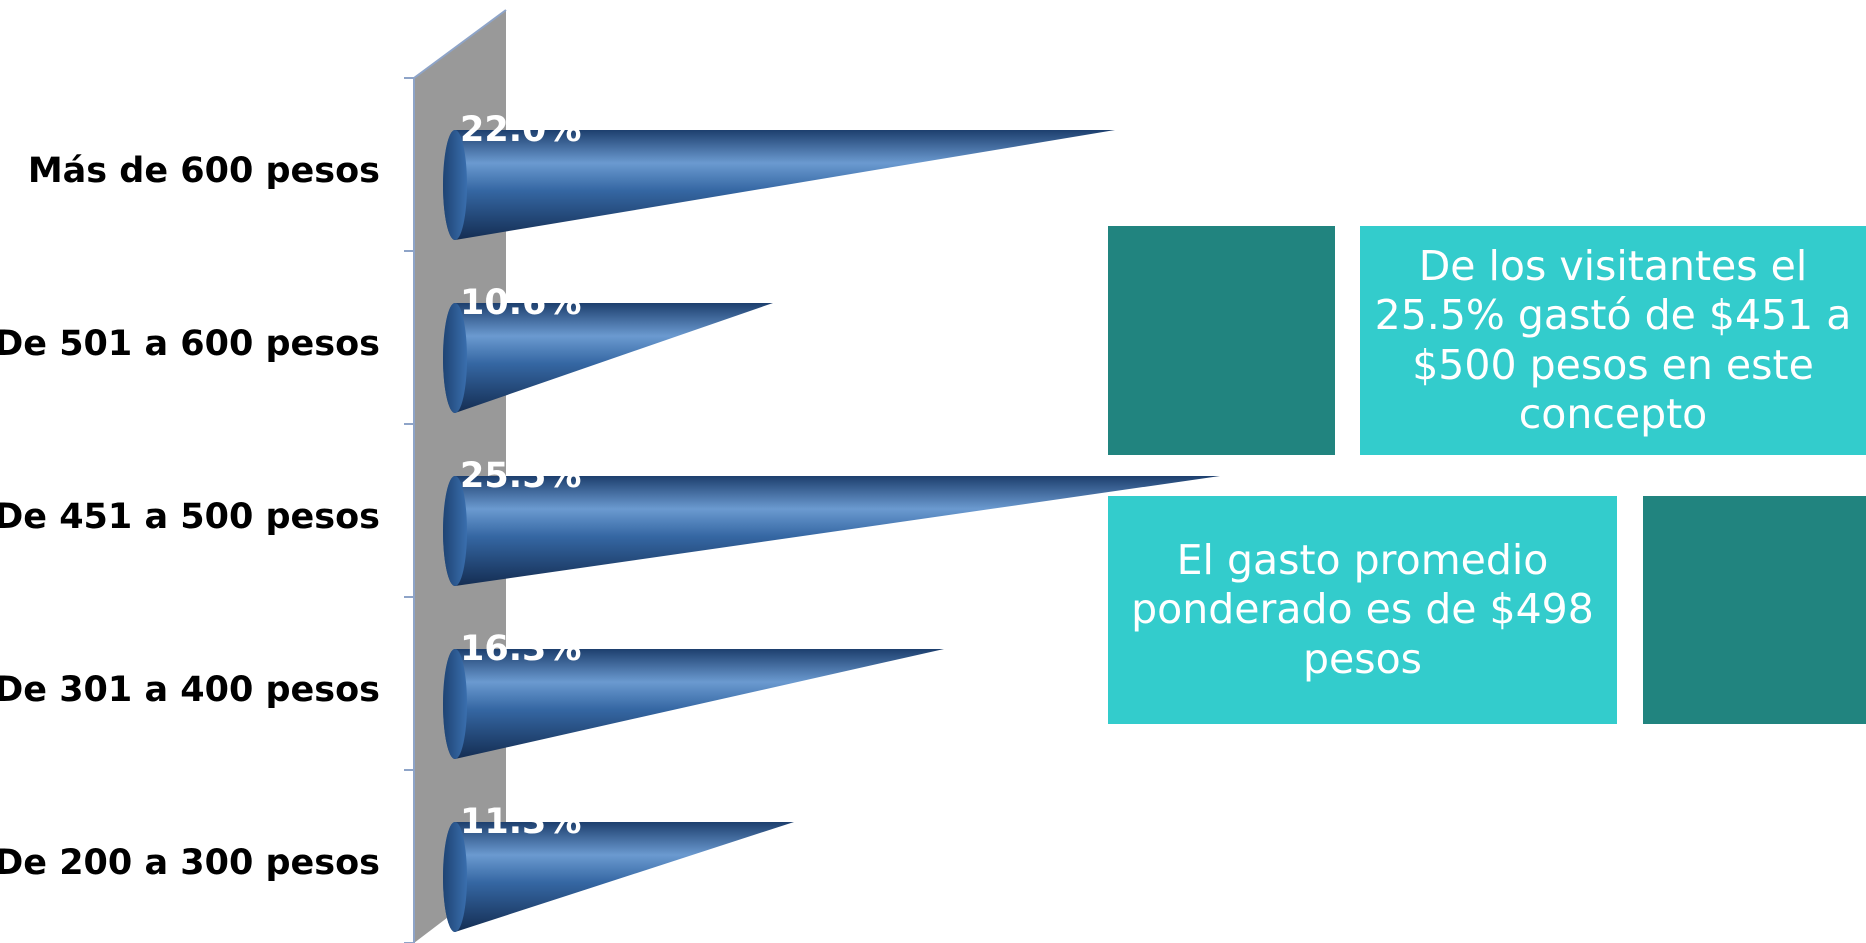 Image resolution: width=1866 pixels, height=943 pixels. What do you see at coordinates (190, 863) in the screenshot?
I see `category-label: De 200 a 300 pesos` at bounding box center [190, 863].